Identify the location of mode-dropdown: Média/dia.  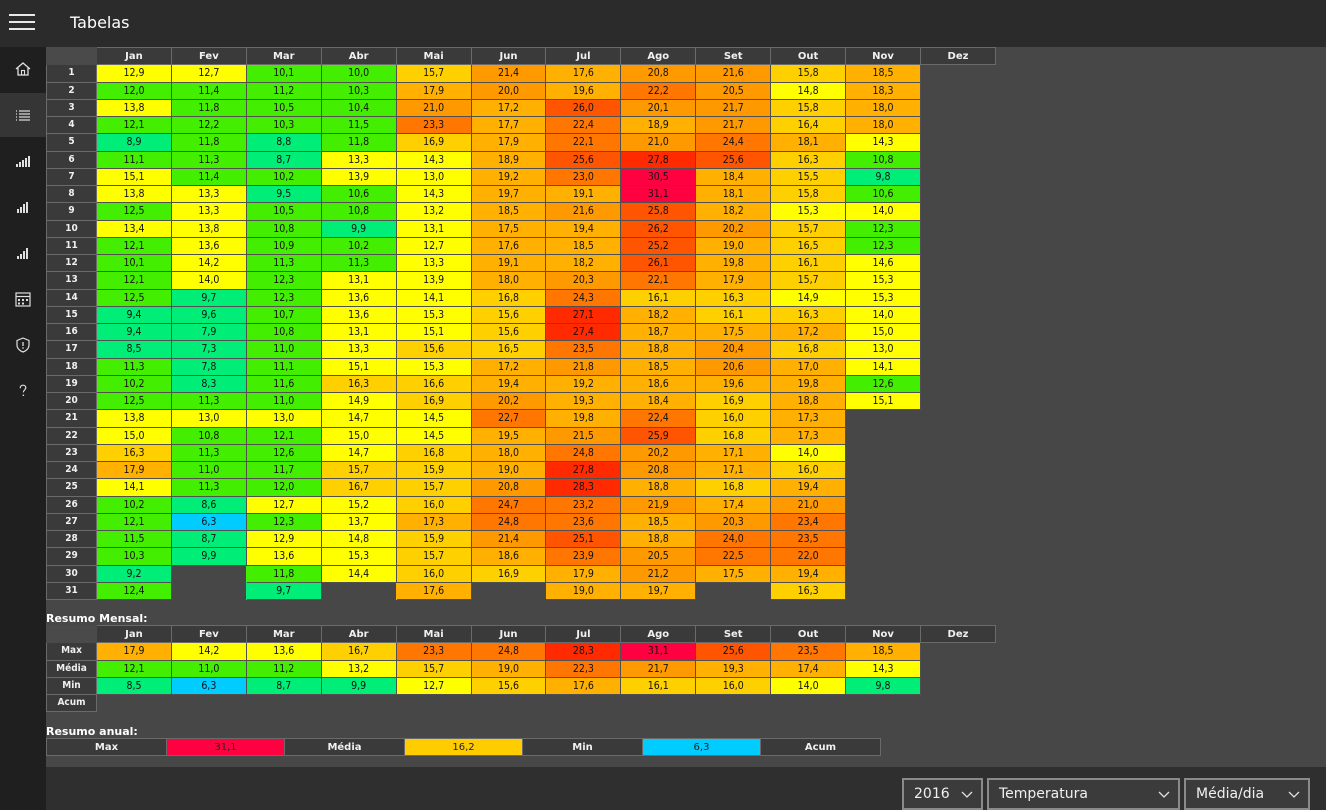
(1247, 794).